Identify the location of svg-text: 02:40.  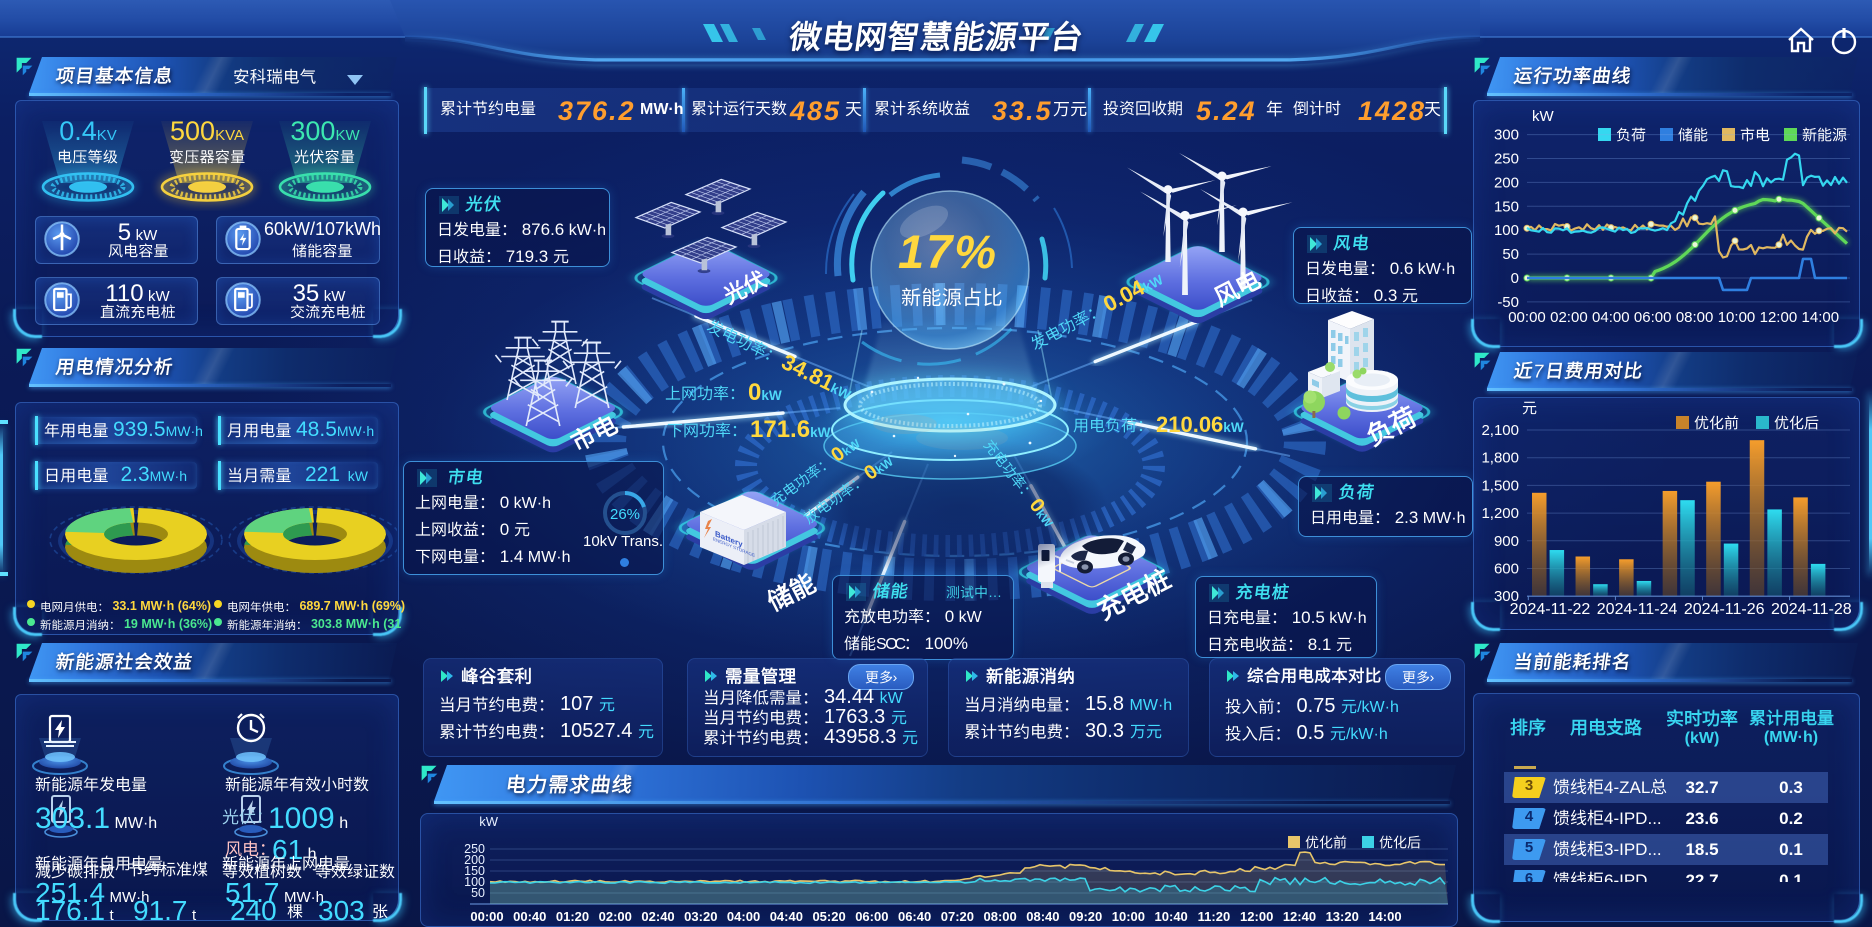
(657, 916).